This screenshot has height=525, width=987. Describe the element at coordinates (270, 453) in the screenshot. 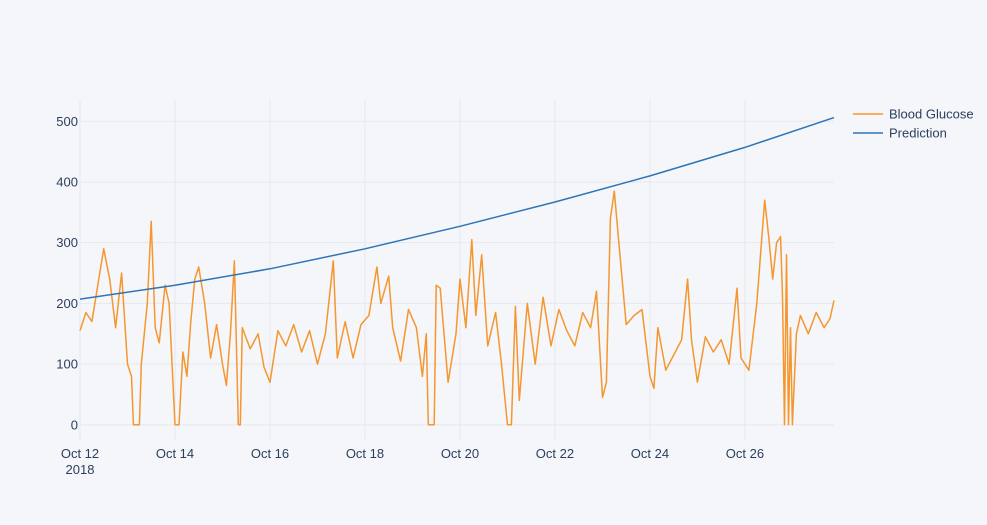

I see `x-tick-label: Oct 16` at that location.